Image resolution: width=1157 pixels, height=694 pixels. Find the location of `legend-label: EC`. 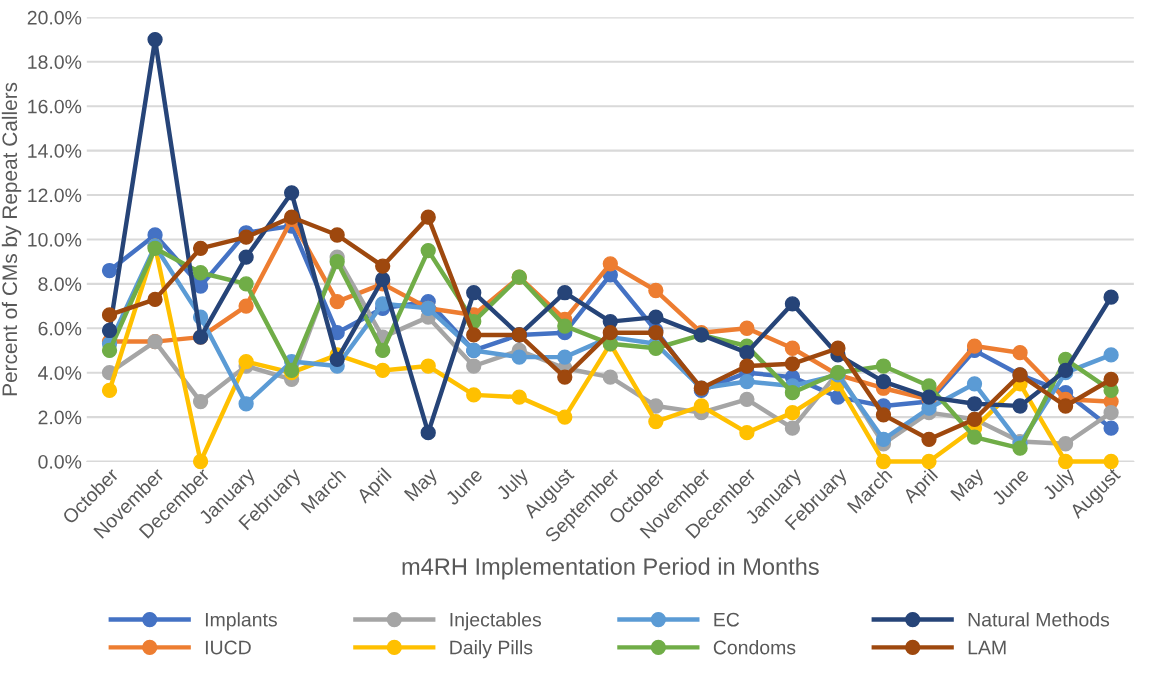

legend-label: EC is located at coordinates (727, 619).